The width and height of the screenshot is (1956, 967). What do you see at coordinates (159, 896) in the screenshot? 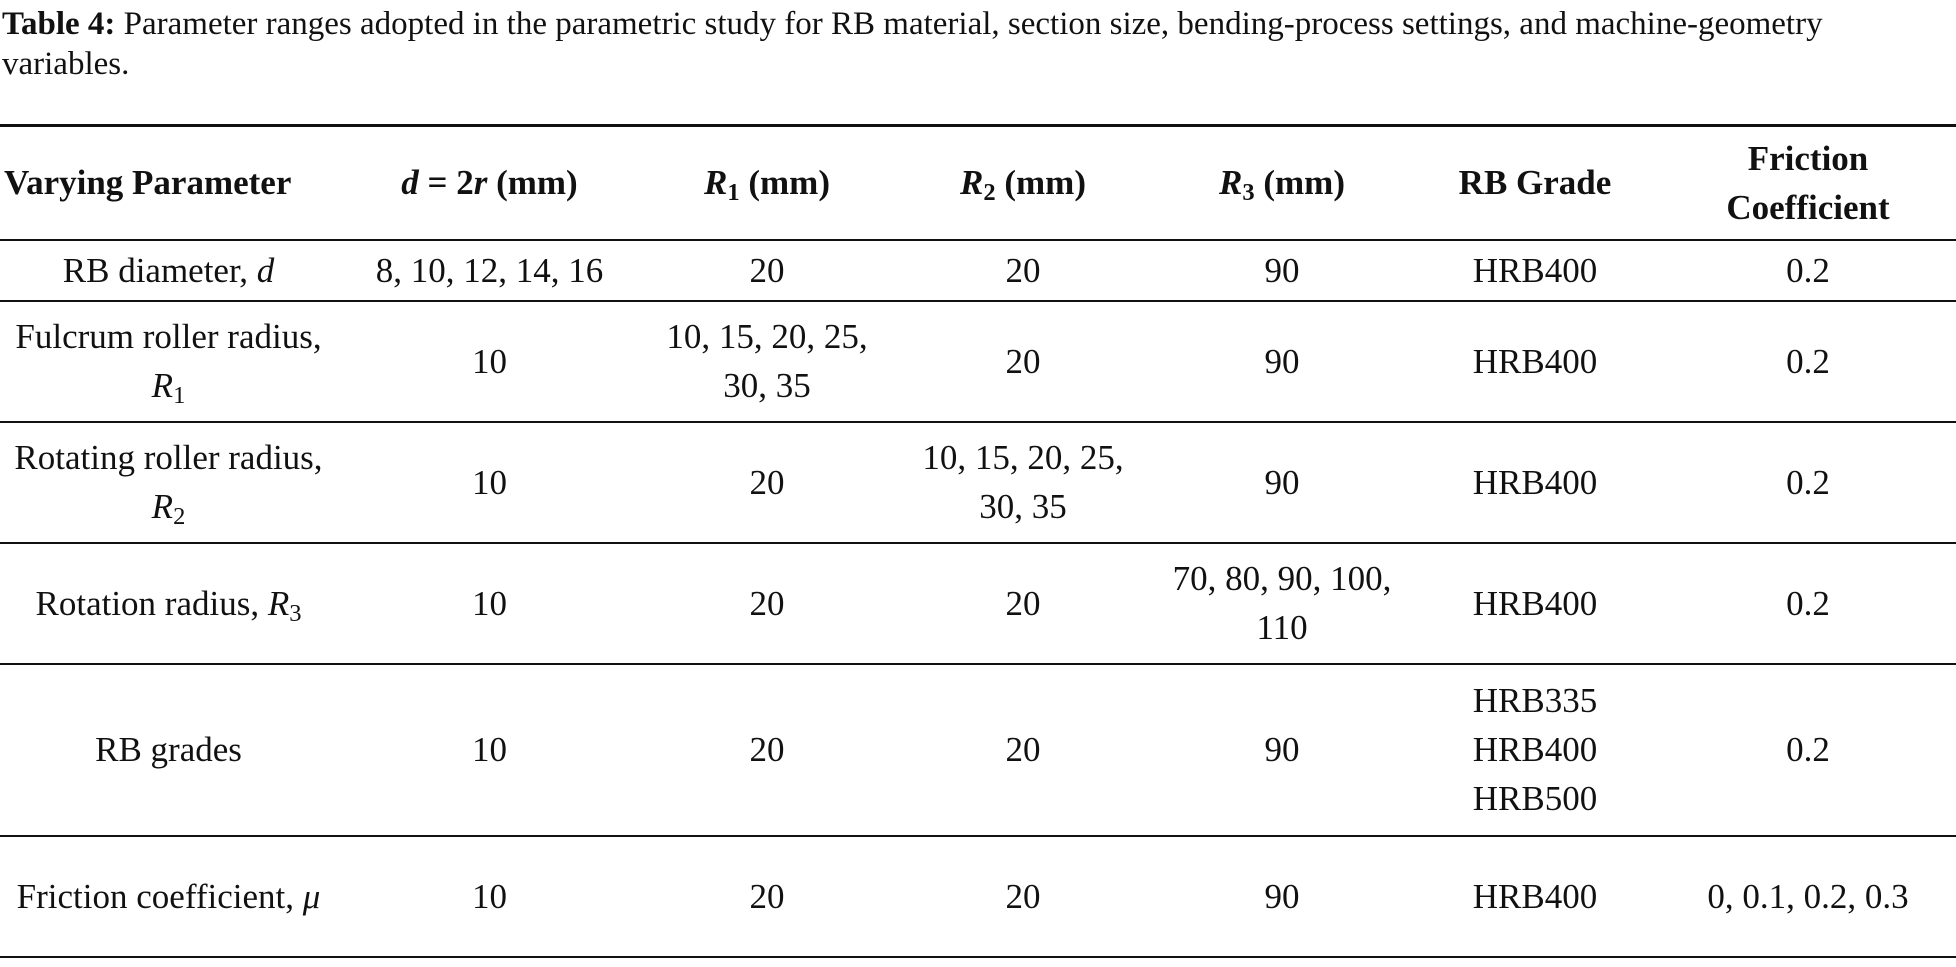
I see `text-run: Friction coefficient,` at bounding box center [159, 896].